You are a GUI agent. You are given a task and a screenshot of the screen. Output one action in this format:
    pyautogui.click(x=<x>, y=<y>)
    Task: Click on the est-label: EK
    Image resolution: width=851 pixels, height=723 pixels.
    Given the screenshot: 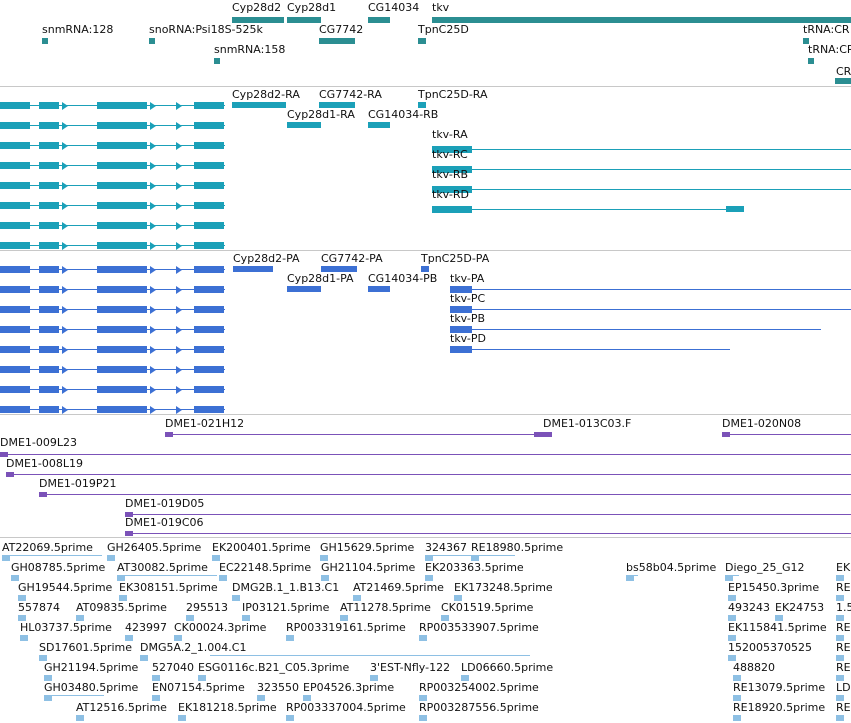 What is the action you would take?
    pyautogui.click(x=843, y=567)
    